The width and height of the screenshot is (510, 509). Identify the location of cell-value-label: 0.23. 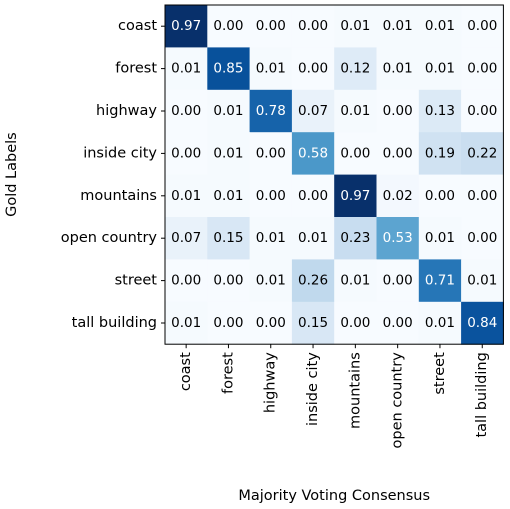
(355, 238).